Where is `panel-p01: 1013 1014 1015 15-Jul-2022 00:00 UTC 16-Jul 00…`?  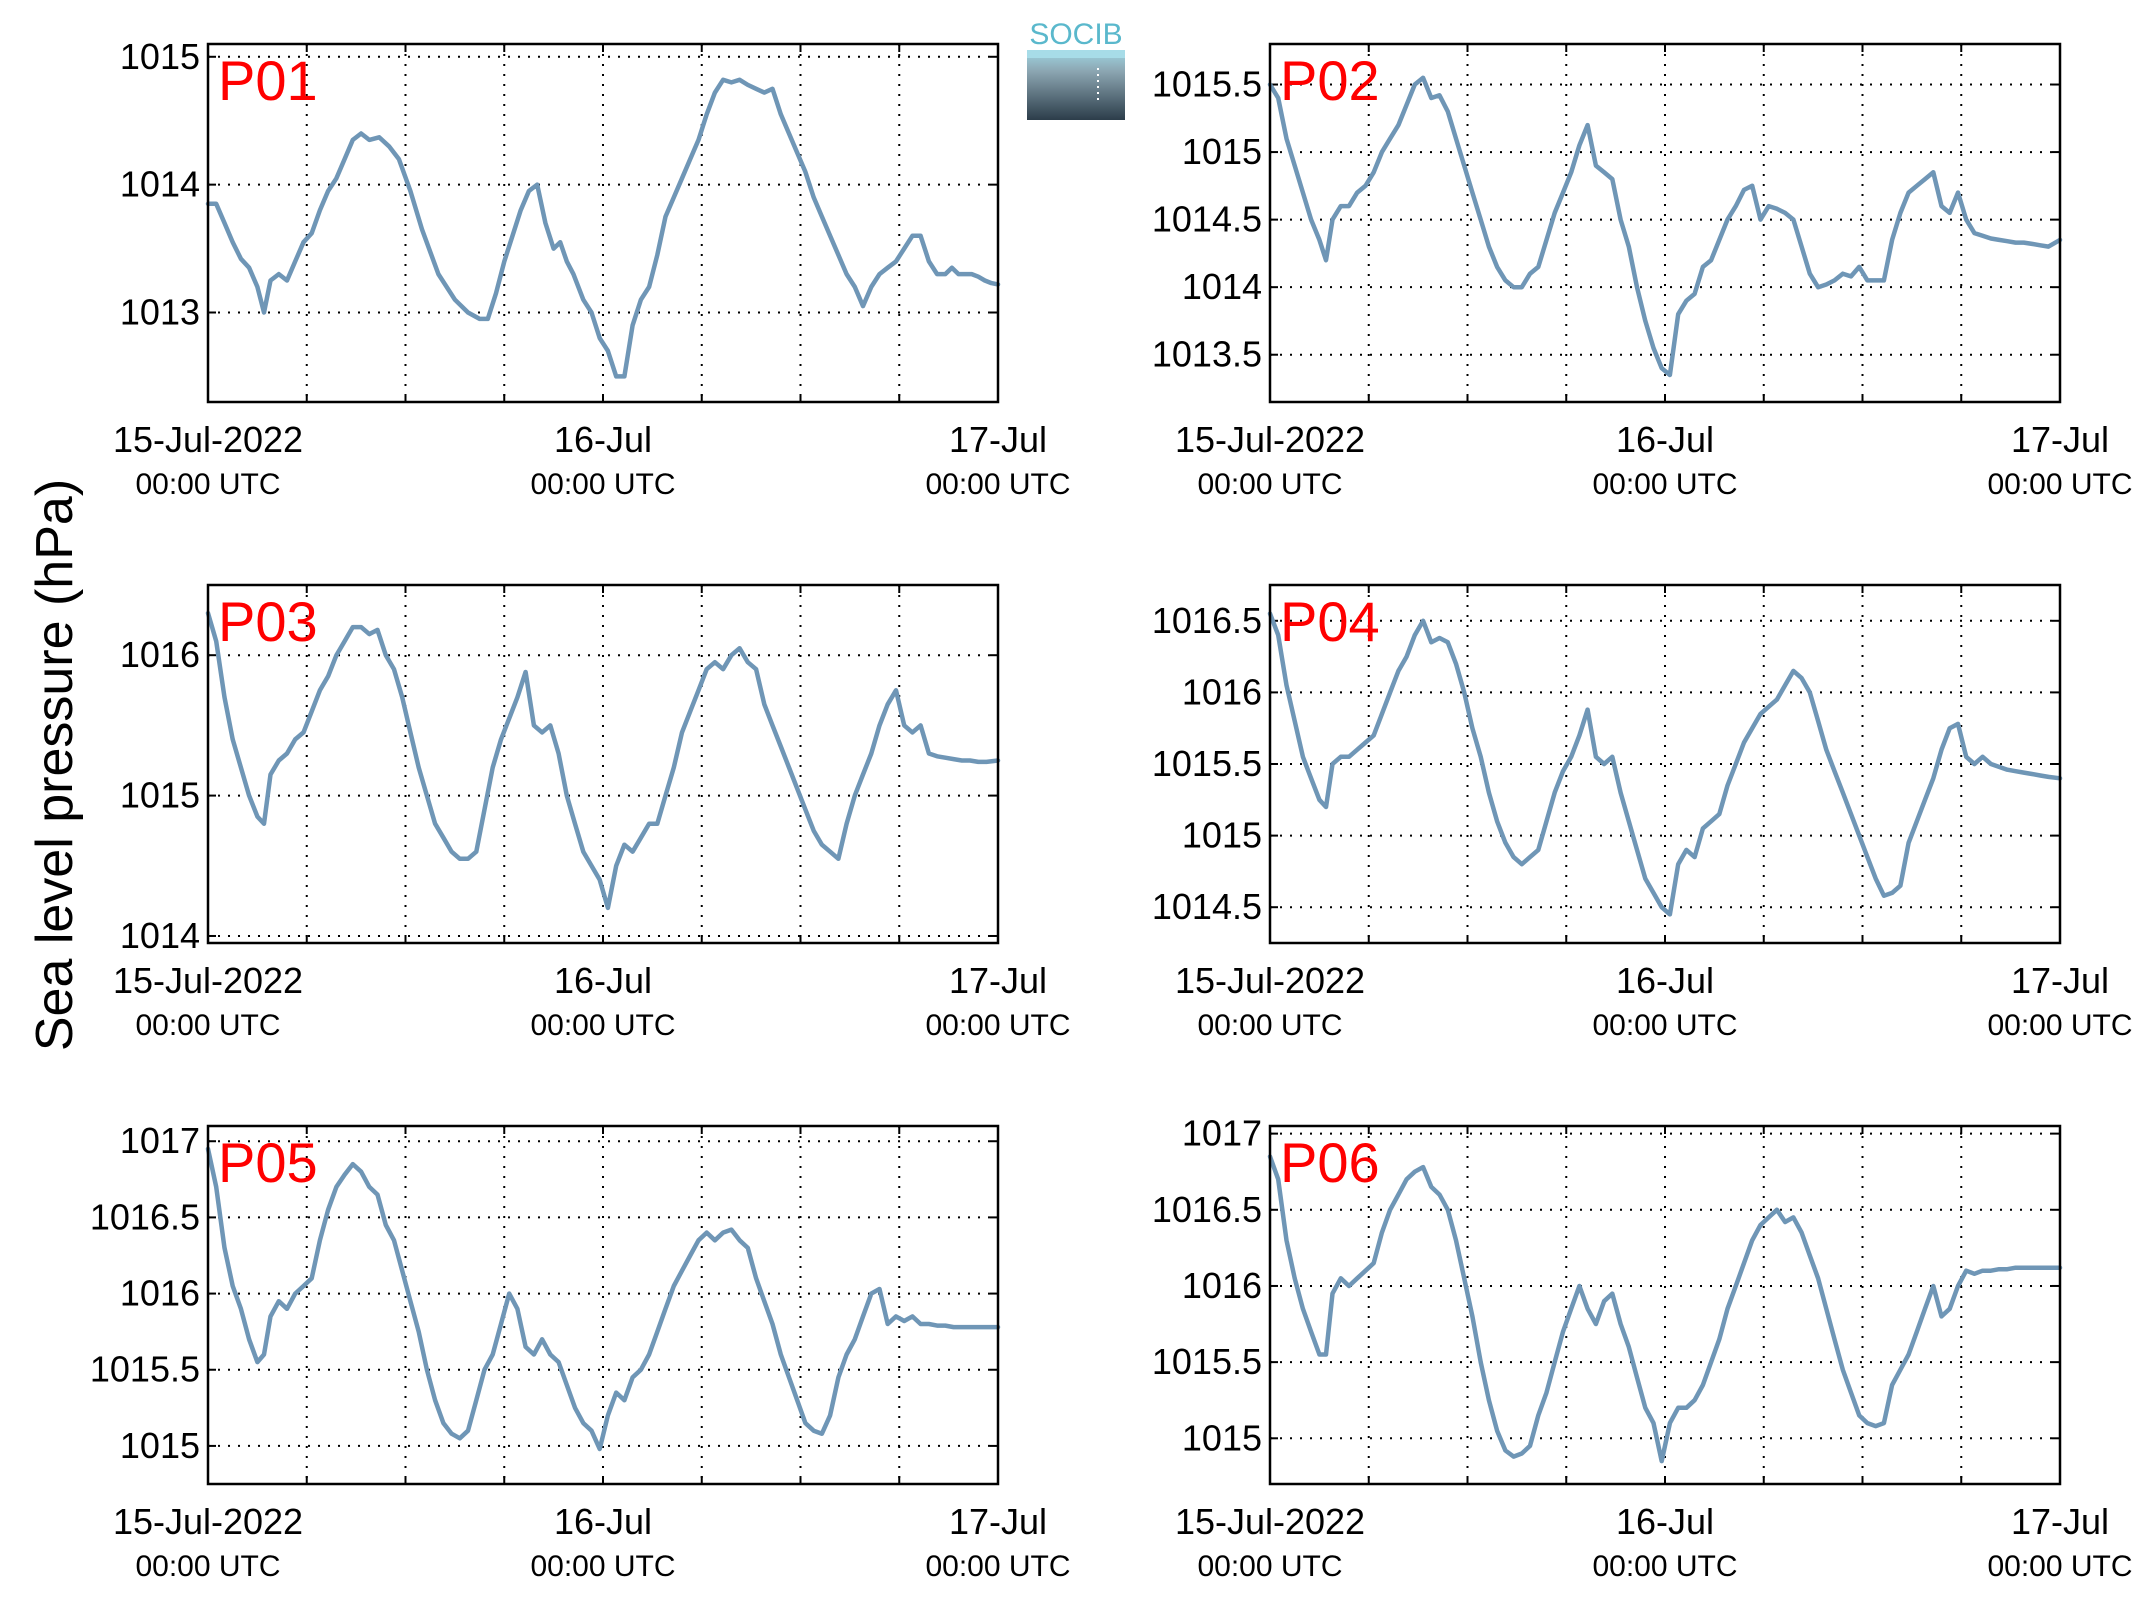 panel-p01: 1013 1014 1015 15-Jul-2022 00:00 UTC 16-Jul 00… is located at coordinates (592, 268).